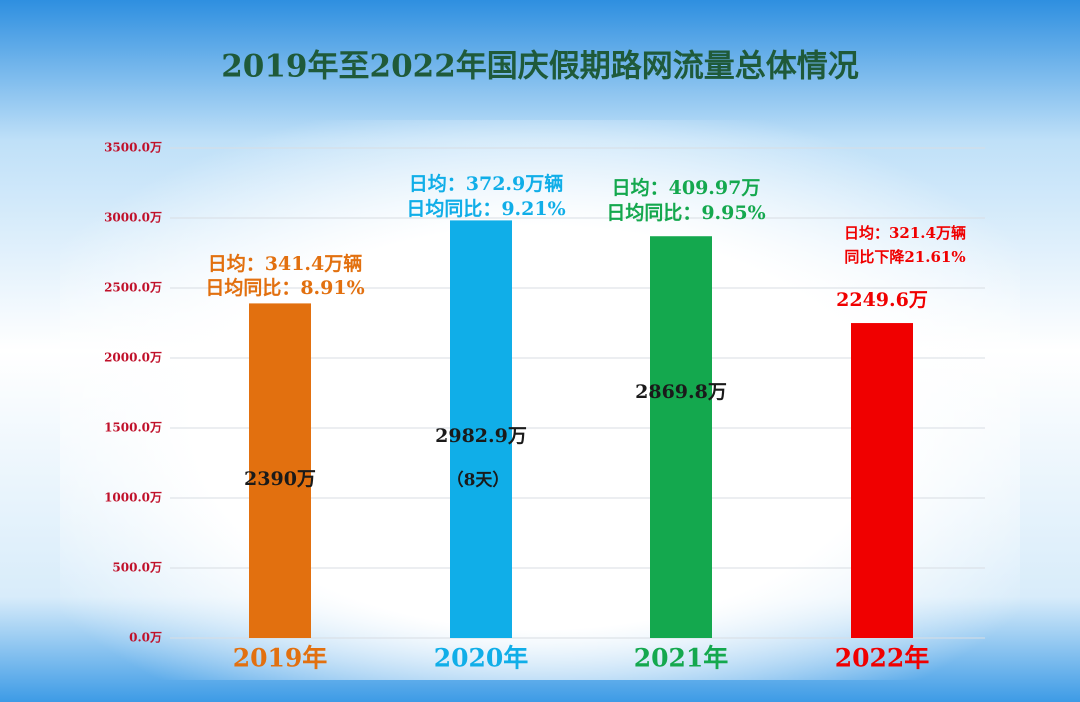 The image size is (1080, 702). Describe the element at coordinates (133, 358) in the screenshot. I see `y-tick-label: 2000.0万` at that location.